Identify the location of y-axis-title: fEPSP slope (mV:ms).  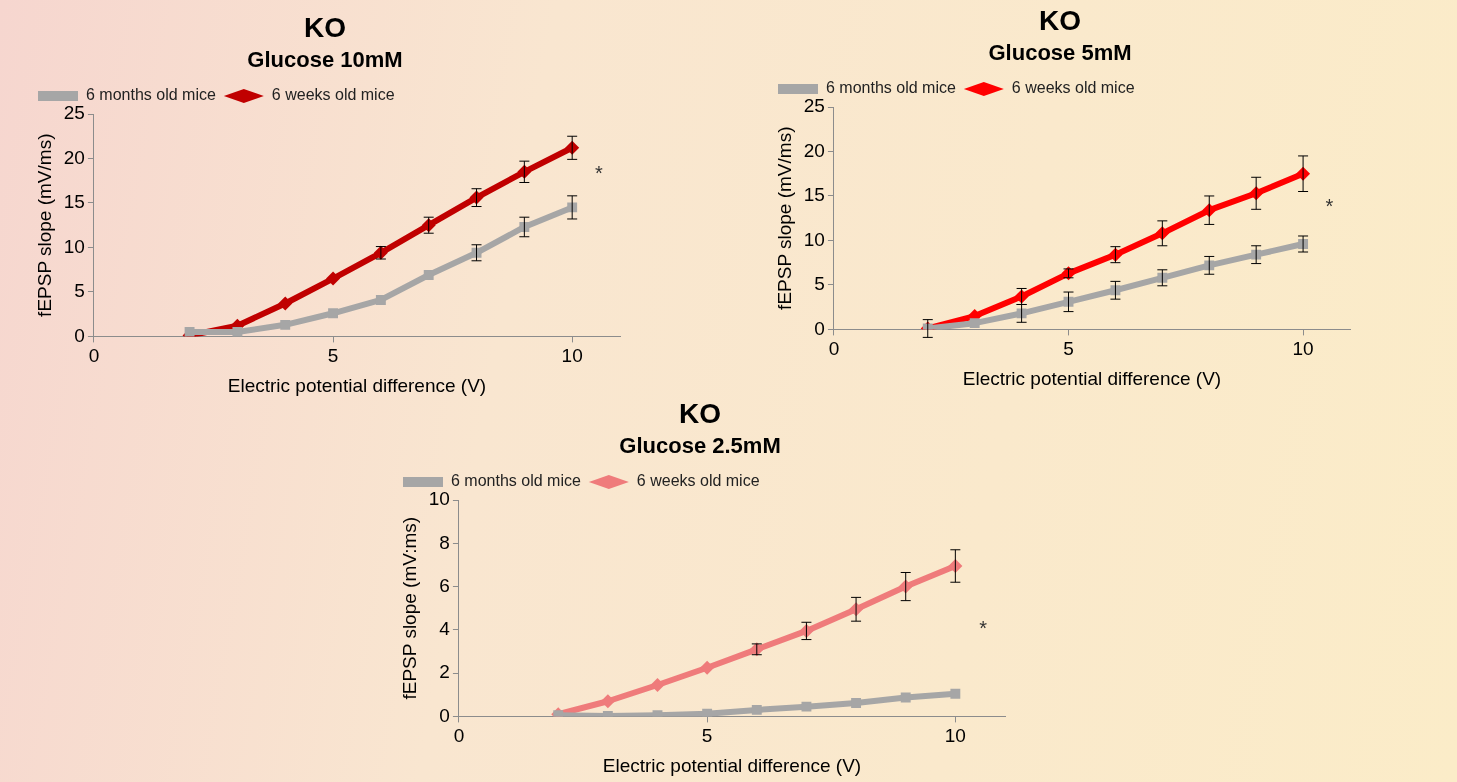
(409, 608).